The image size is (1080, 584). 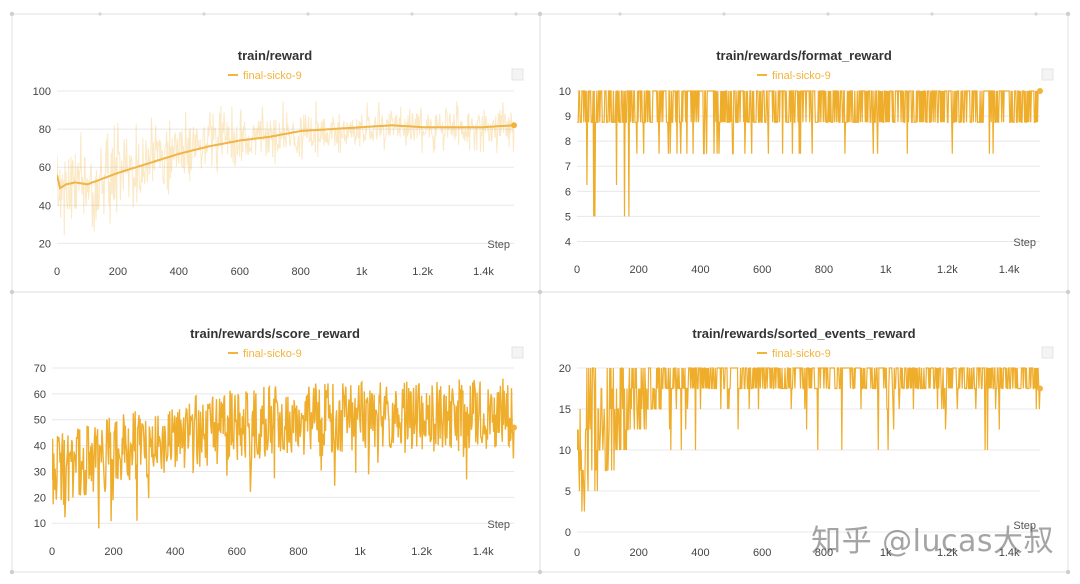 What do you see at coordinates (568, 142) in the screenshot?
I see `y-tick-label: 8` at bounding box center [568, 142].